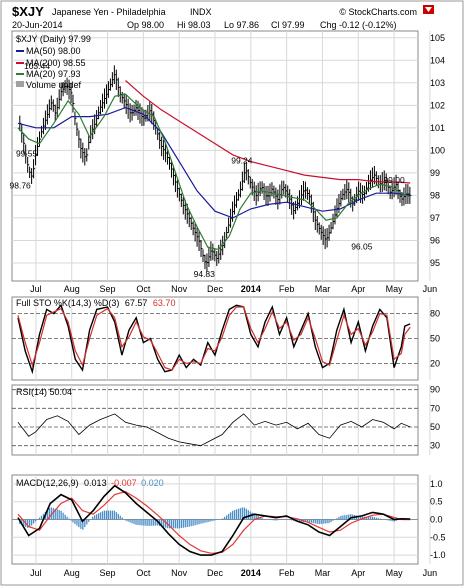 The image size is (464, 586). I want to click on price-annotation: 94.83, so click(205, 274).